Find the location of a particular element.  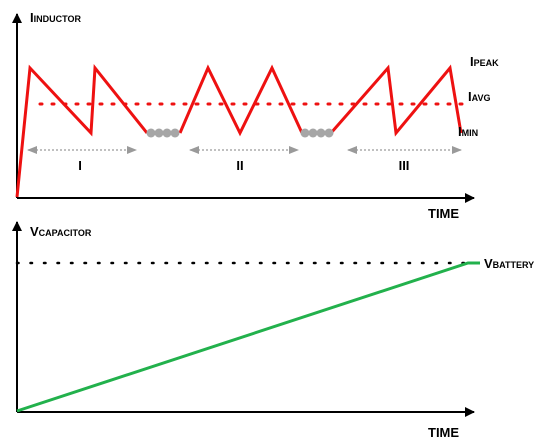

interval-label-3: III is located at coordinates (404, 165).